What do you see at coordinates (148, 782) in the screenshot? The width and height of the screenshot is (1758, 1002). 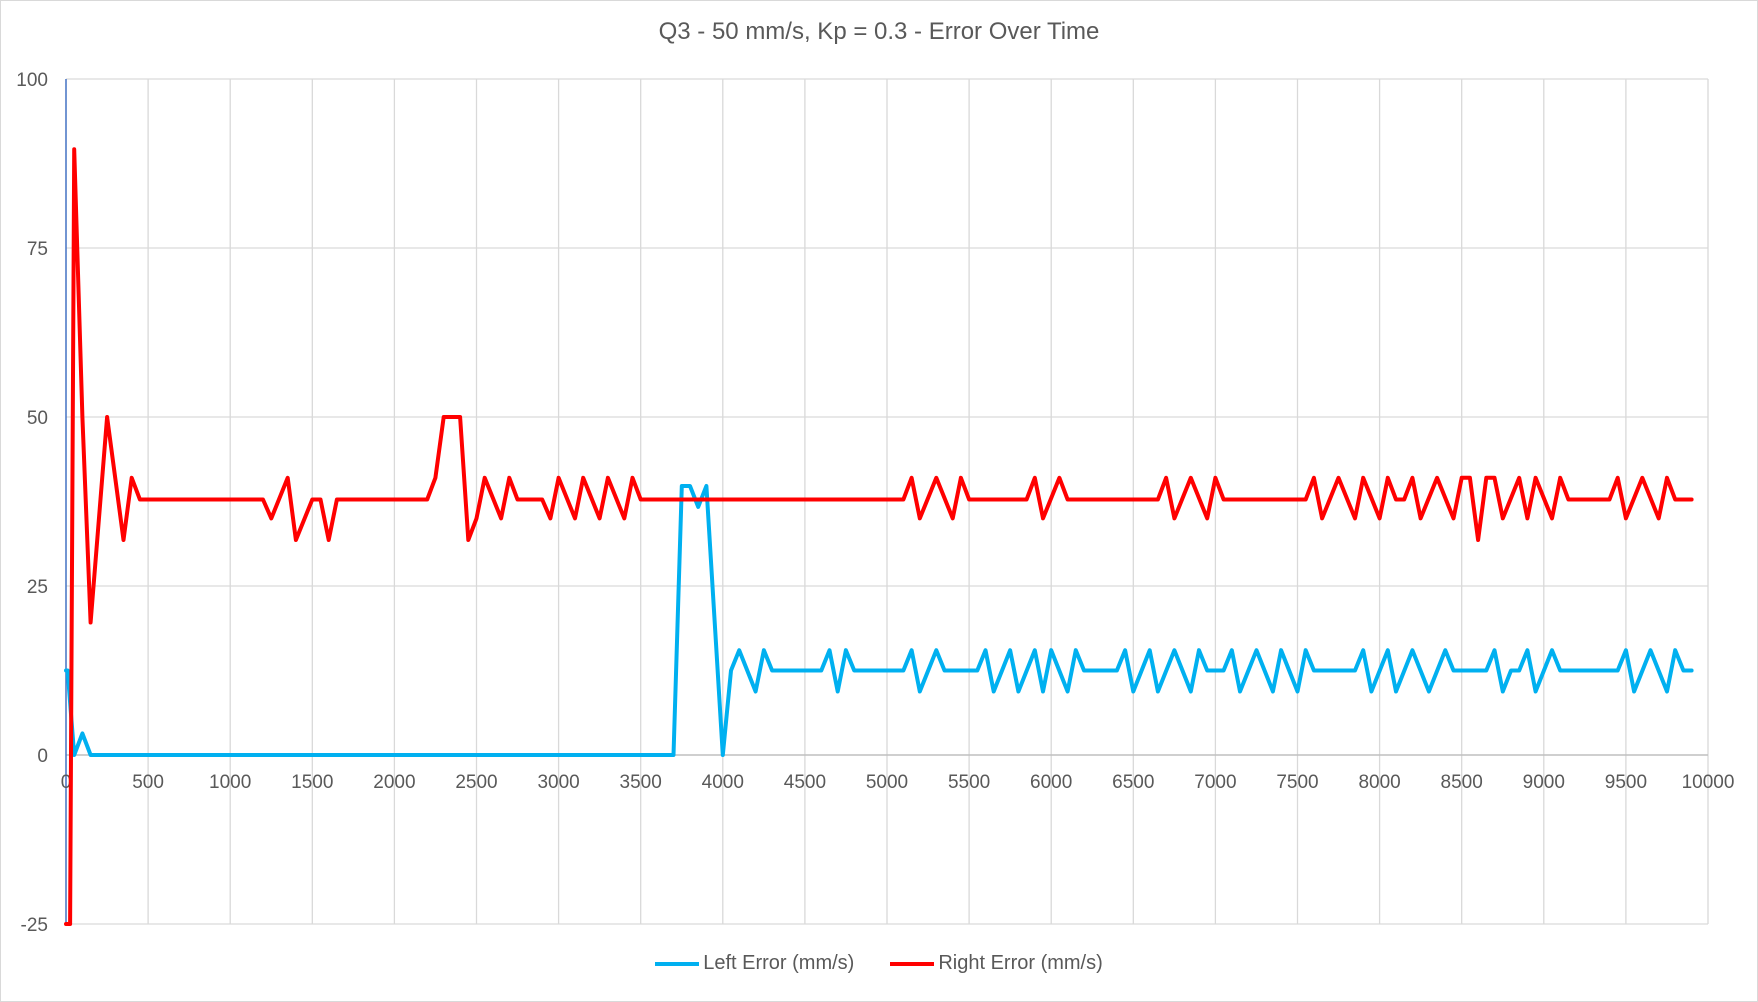 I see `x-tick-label: 500` at bounding box center [148, 782].